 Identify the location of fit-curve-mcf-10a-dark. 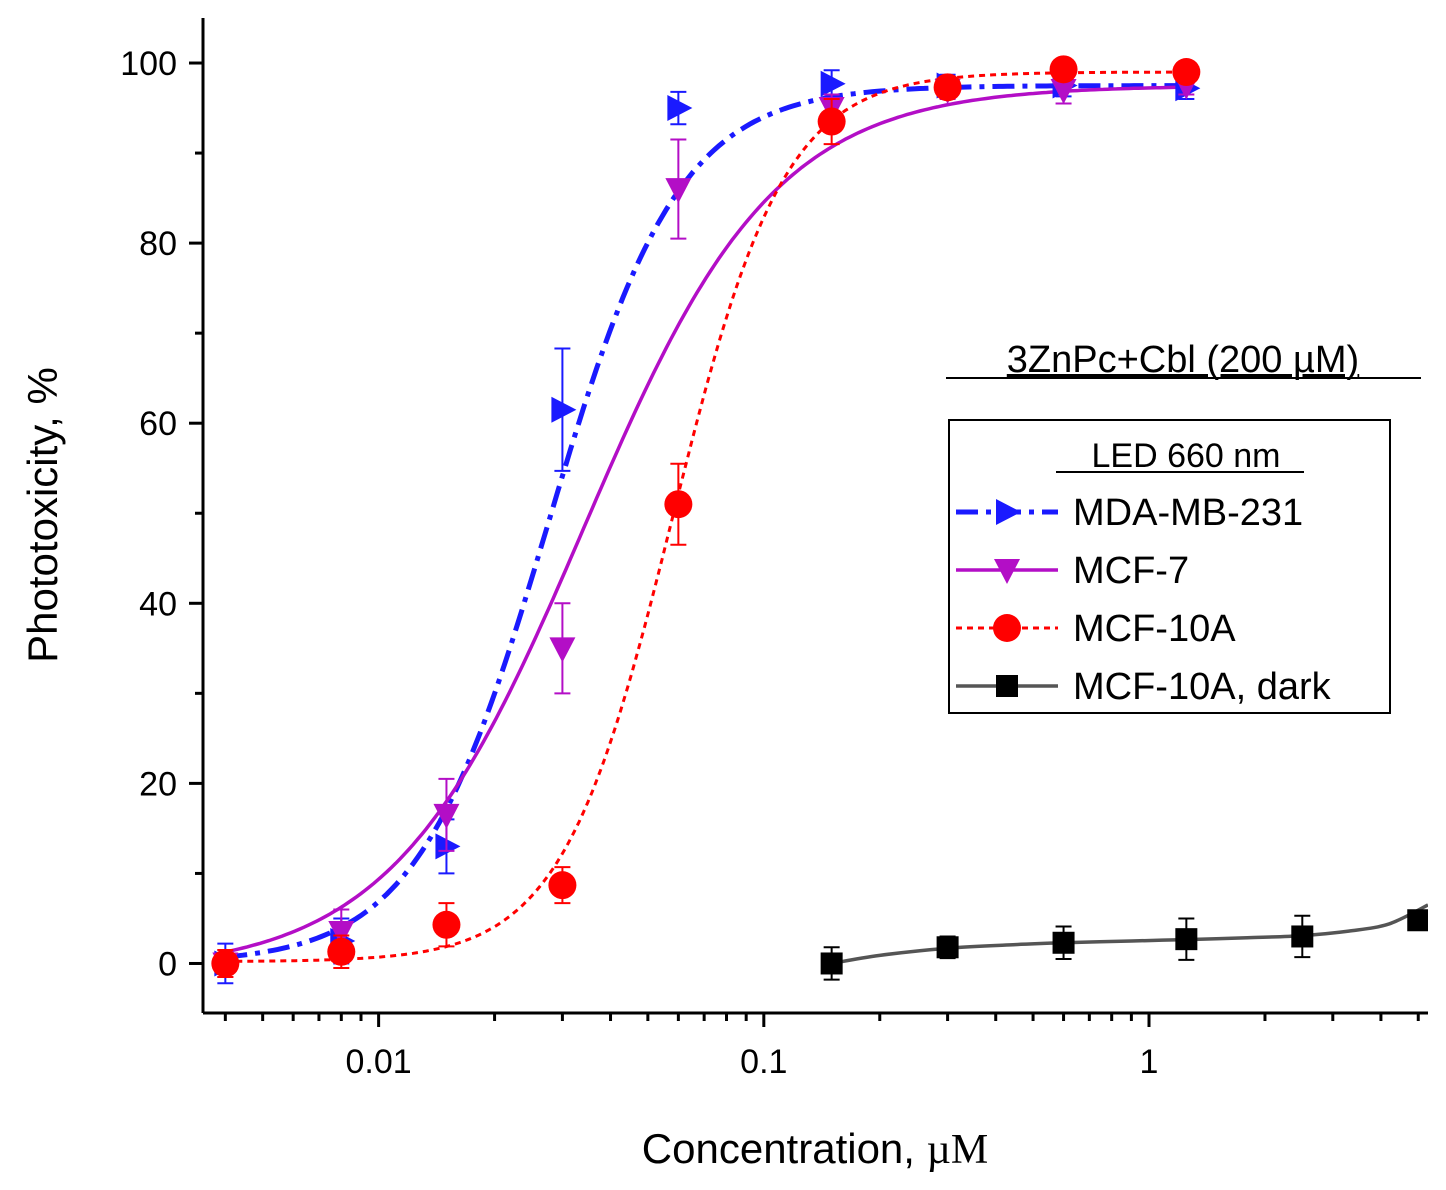
(1129, 934).